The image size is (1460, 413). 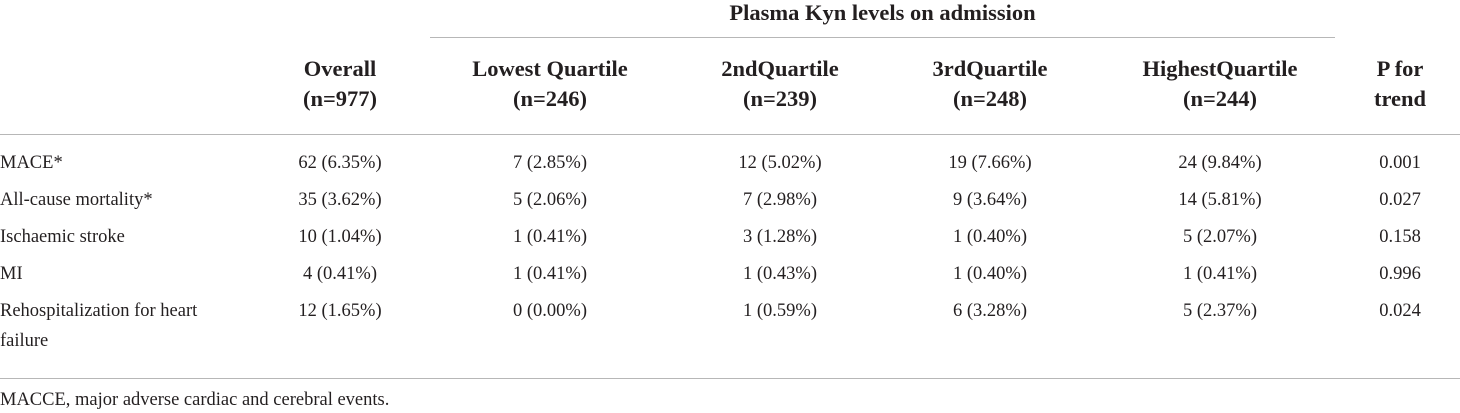 I want to click on table-cell: 0.027, so click(x=1400, y=200).